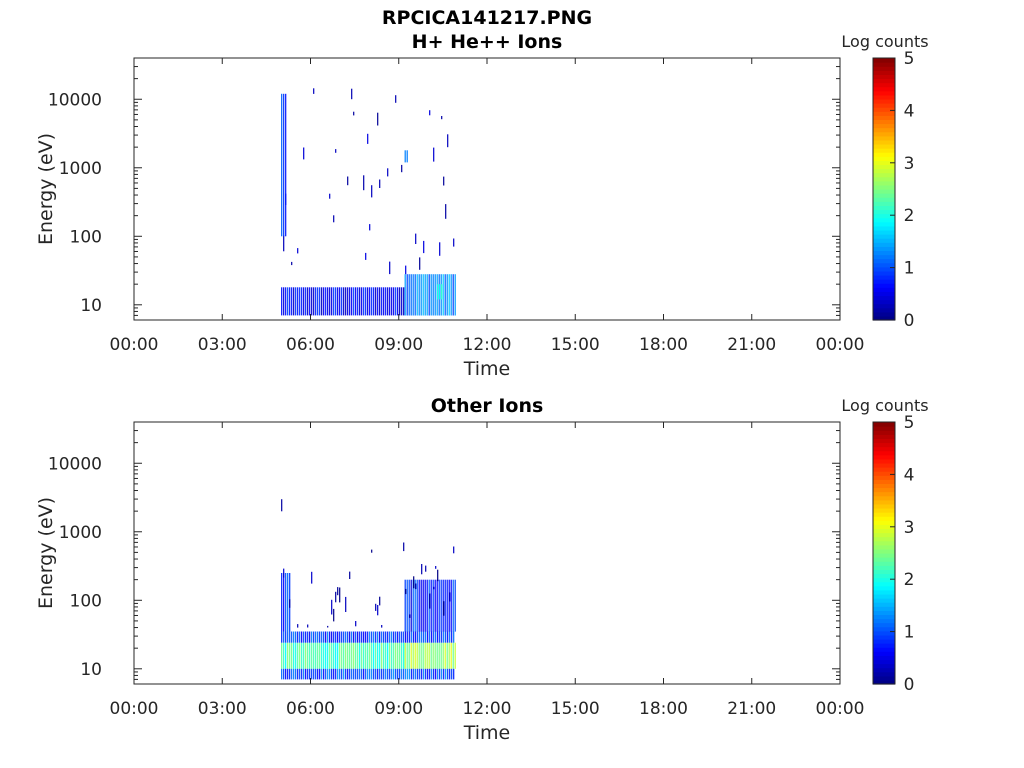 The height and width of the screenshot is (768, 1024). I want to click on y-tick-label: 1000, so click(80, 533).